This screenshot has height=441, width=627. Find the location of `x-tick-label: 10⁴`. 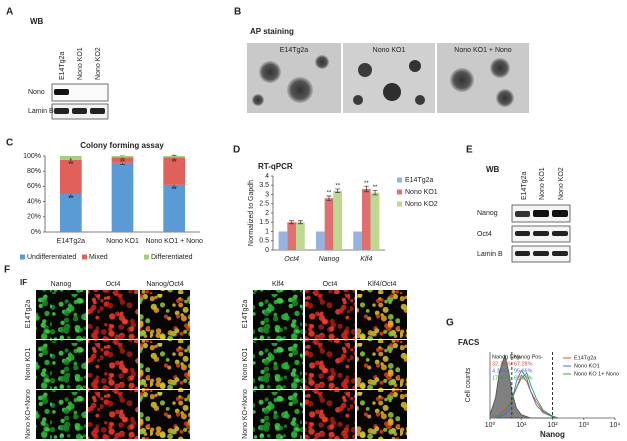

x-tick-label: 10⁴ is located at coordinates (615, 425).